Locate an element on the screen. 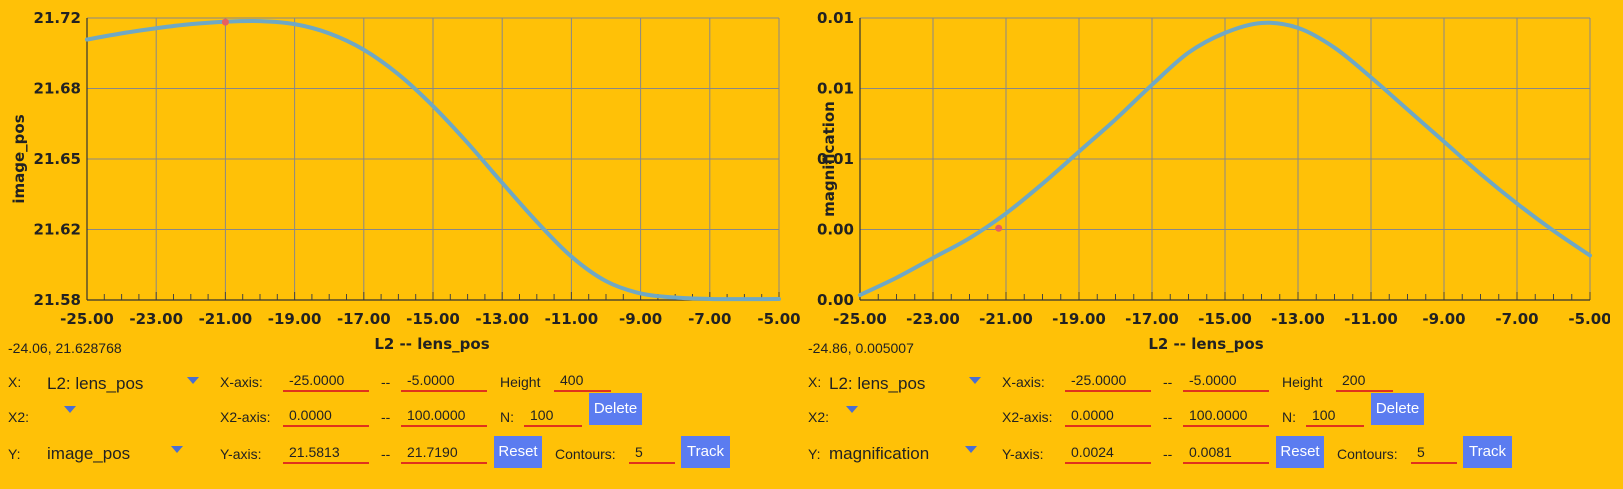 Image resolution: width=1623 pixels, height=489 pixels. x-tick-label: -17.00 is located at coordinates (364, 319).